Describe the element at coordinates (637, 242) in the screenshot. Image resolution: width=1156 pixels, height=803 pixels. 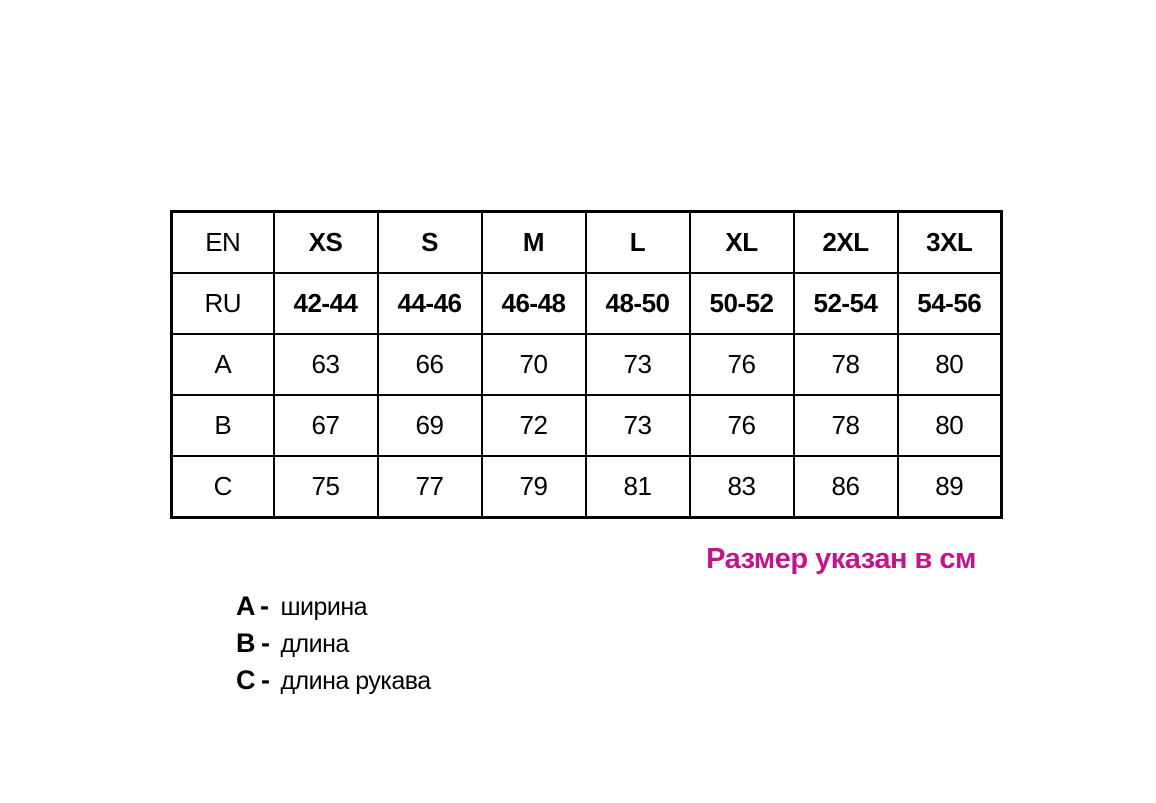
I see `size-header-cell: L` at that location.